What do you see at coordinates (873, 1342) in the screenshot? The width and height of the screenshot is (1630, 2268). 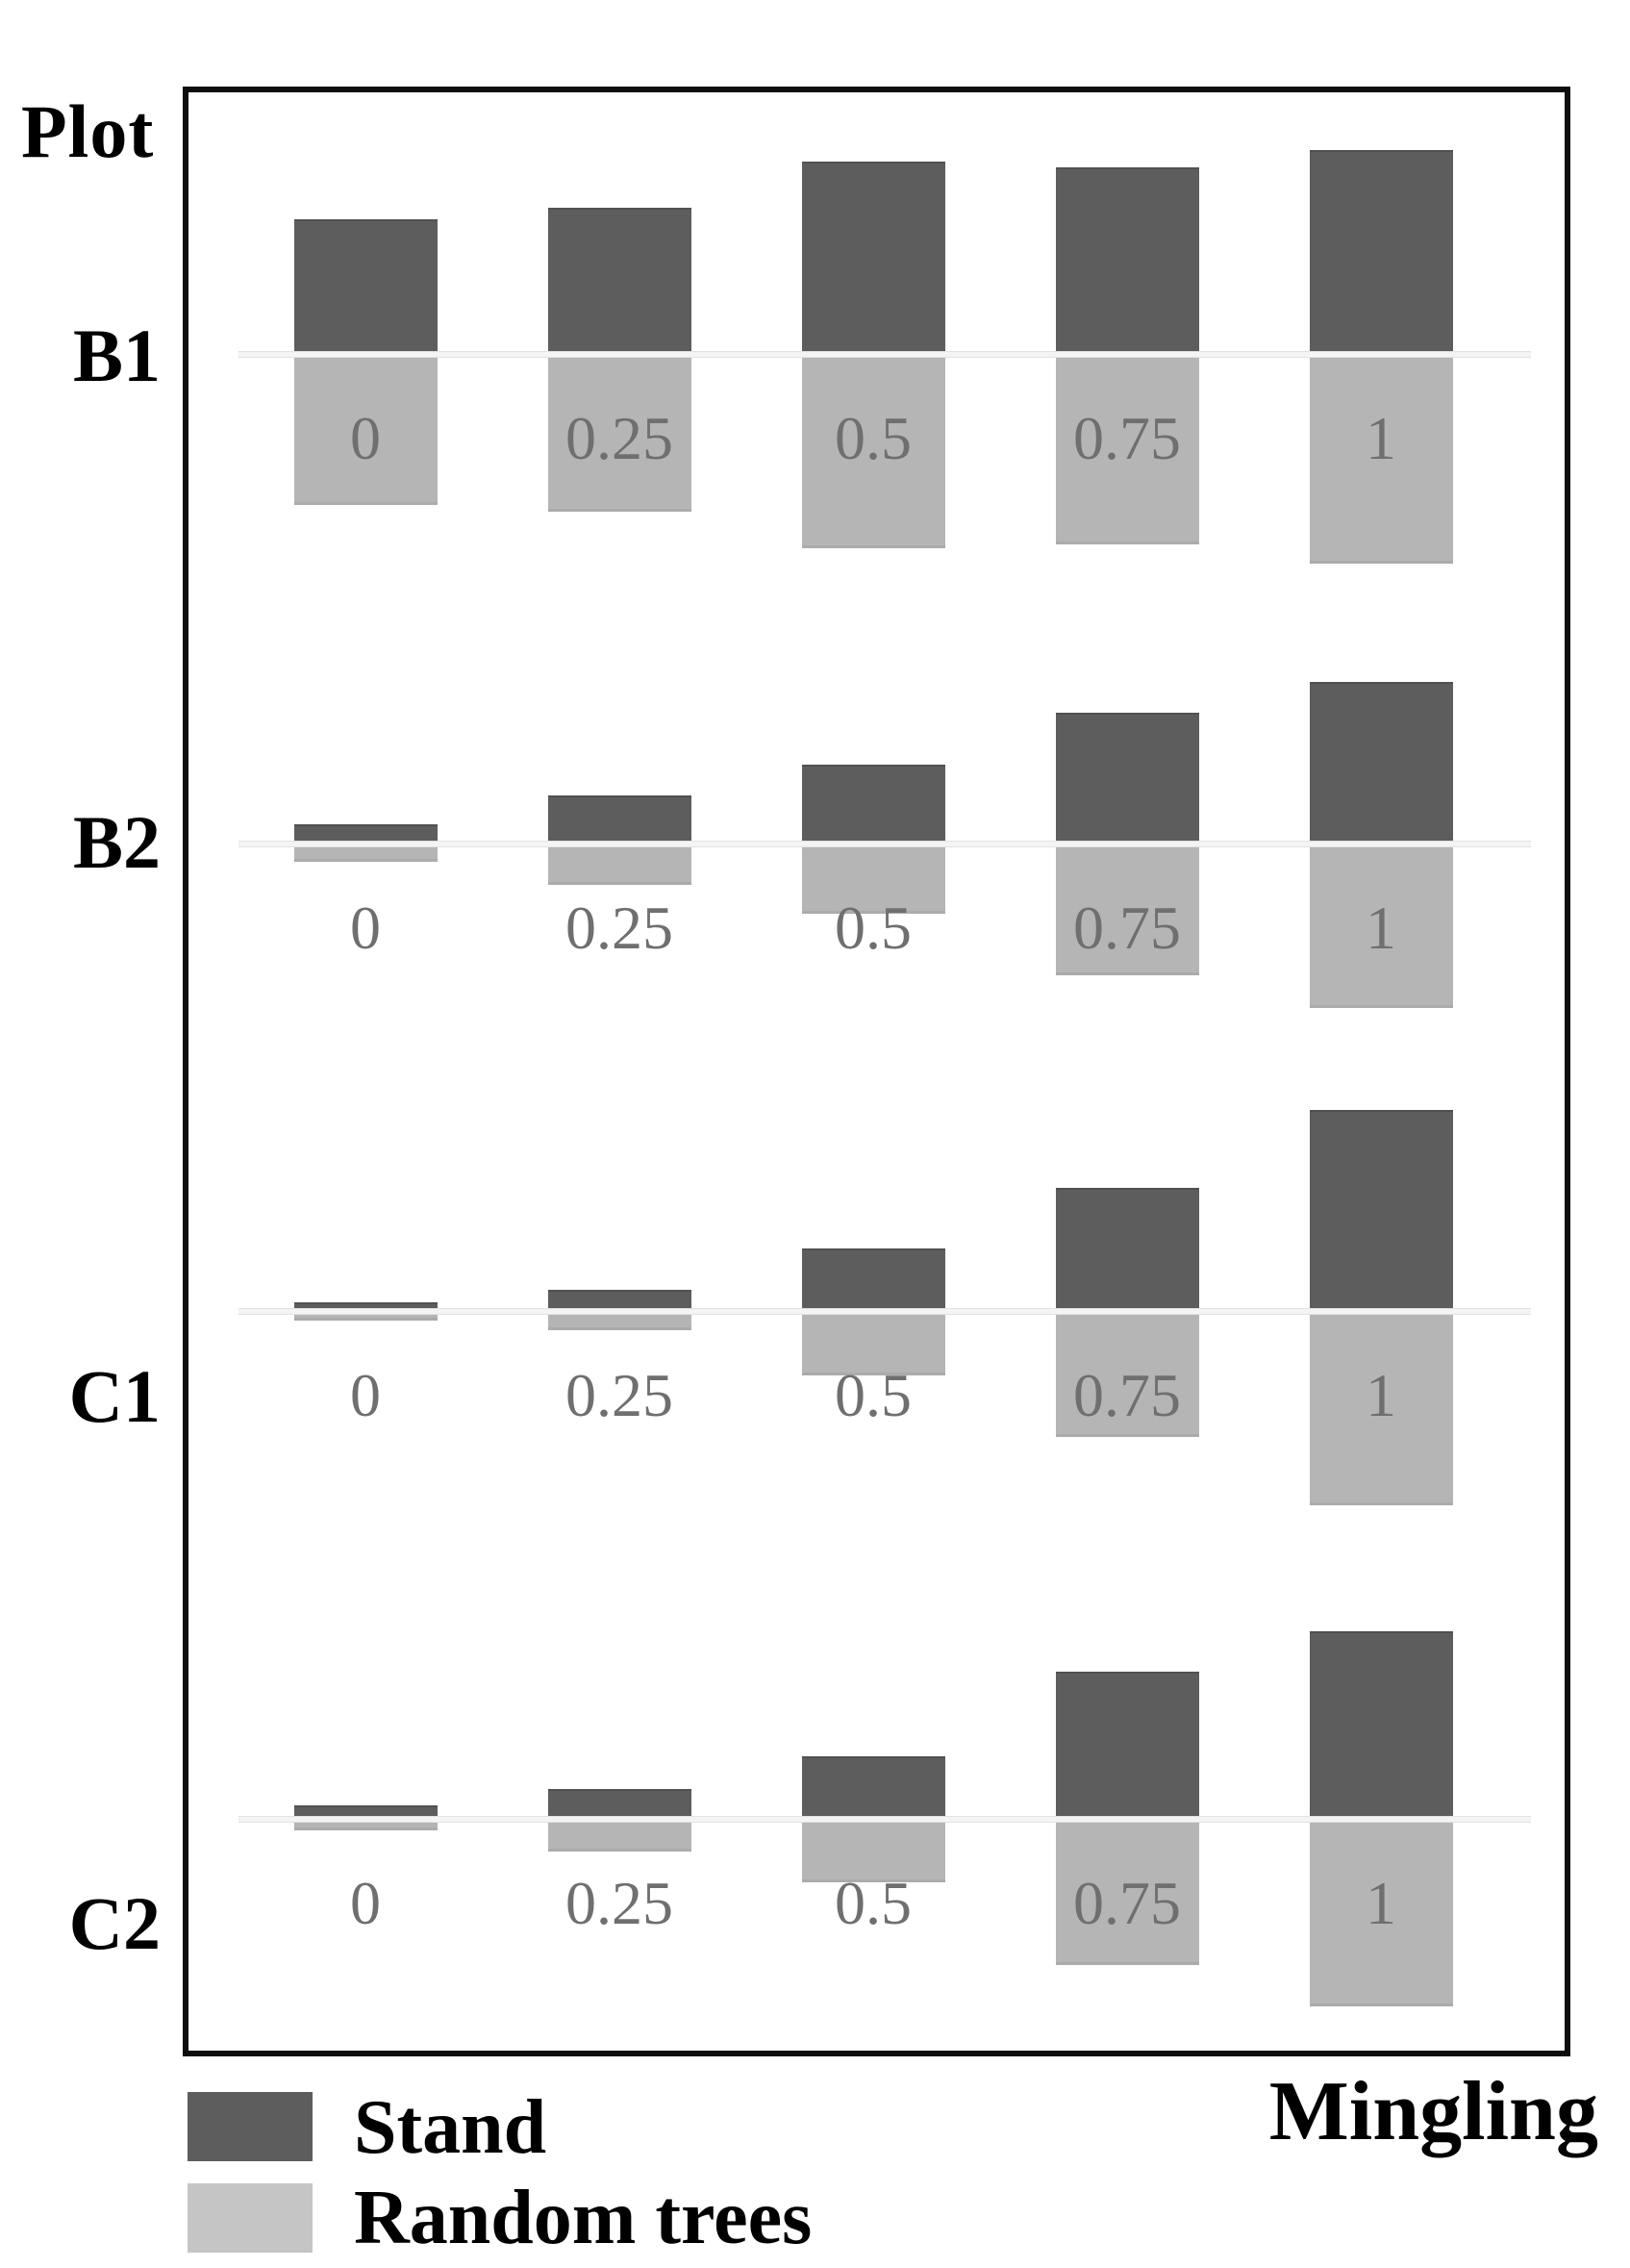 I see `random-bar-c1-0.5` at bounding box center [873, 1342].